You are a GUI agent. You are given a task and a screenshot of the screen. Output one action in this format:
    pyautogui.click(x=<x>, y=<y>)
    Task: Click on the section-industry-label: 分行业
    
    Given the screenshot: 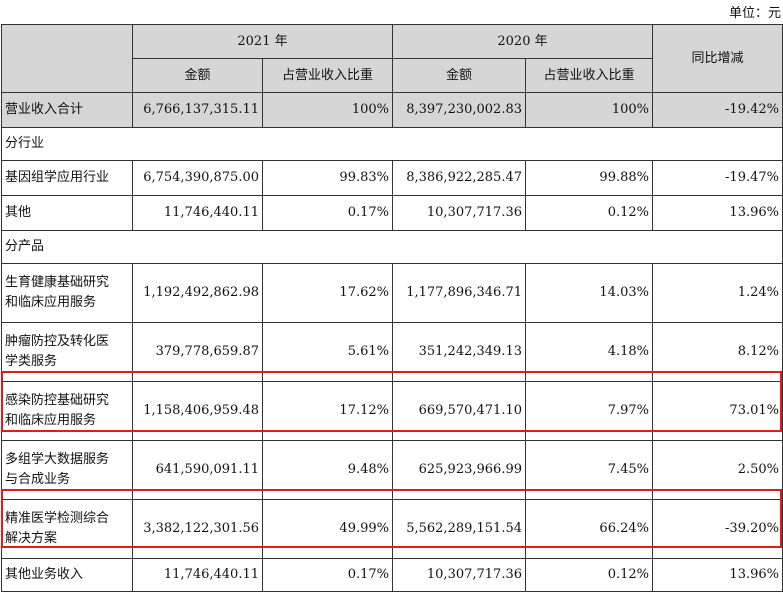 What is the action you would take?
    pyautogui.click(x=392, y=144)
    